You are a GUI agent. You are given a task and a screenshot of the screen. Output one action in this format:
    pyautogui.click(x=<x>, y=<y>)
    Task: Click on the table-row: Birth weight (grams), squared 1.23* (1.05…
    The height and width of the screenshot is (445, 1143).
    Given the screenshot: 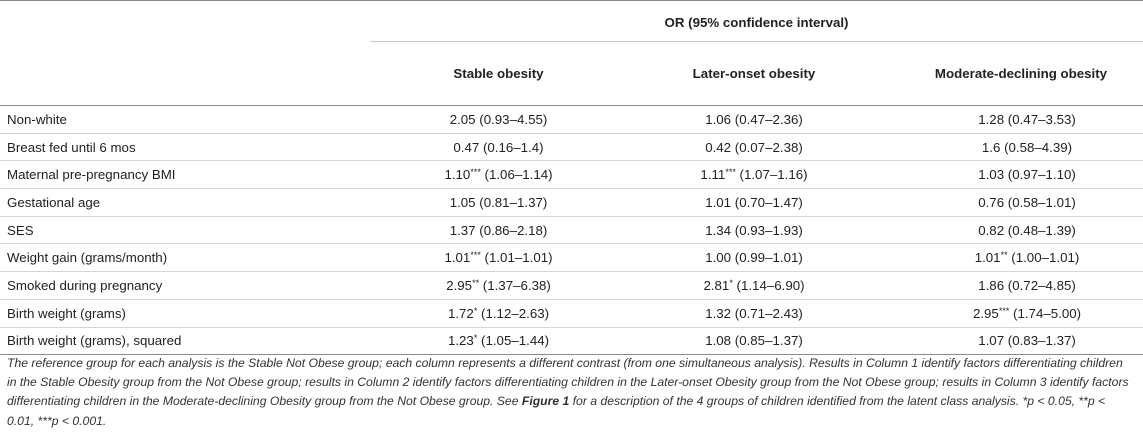 What is the action you would take?
    pyautogui.click(x=571, y=341)
    